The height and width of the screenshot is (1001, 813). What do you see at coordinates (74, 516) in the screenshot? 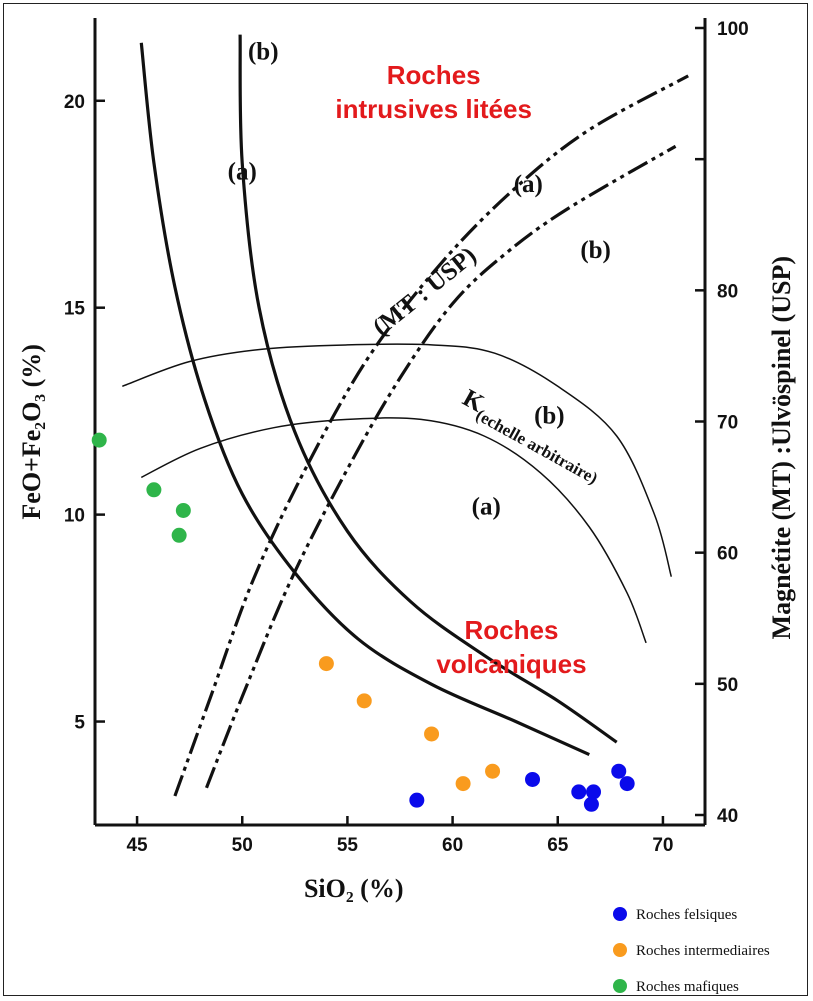
I see `y-tick-label: 10` at bounding box center [74, 516].